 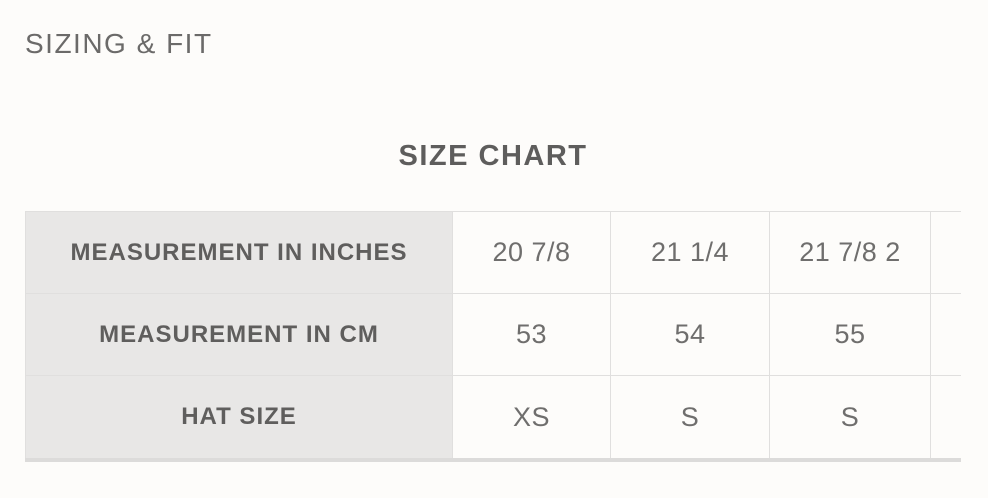 I want to click on value-cell: 53, so click(x=531, y=335).